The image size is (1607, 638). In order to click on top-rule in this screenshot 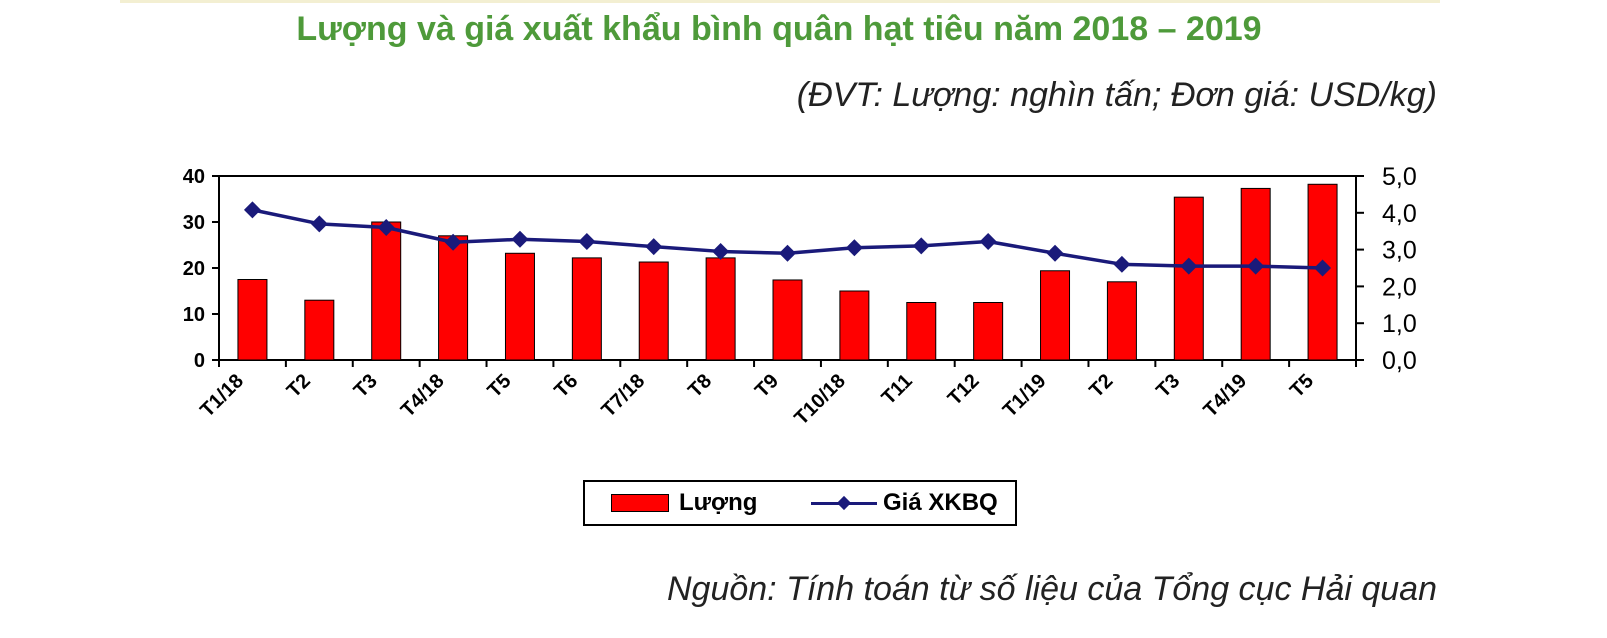, I will do `click(780, 1)`.